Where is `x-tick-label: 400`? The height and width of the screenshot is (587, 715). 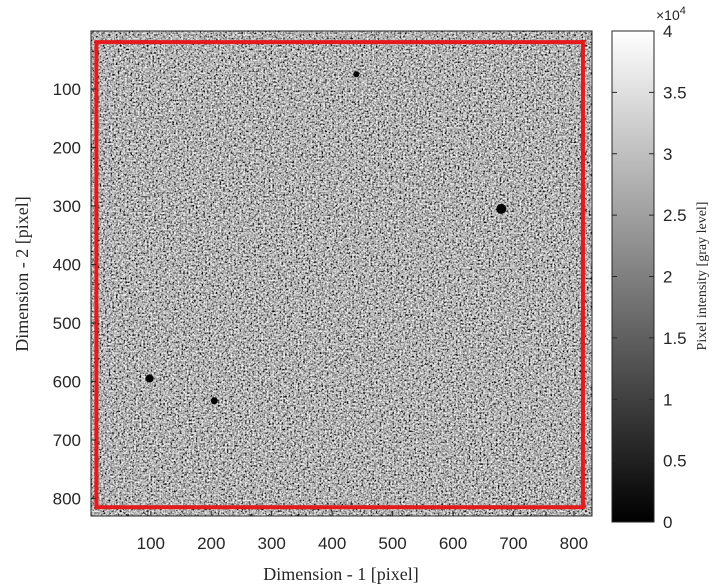 x-tick-label: 400 is located at coordinates (332, 543).